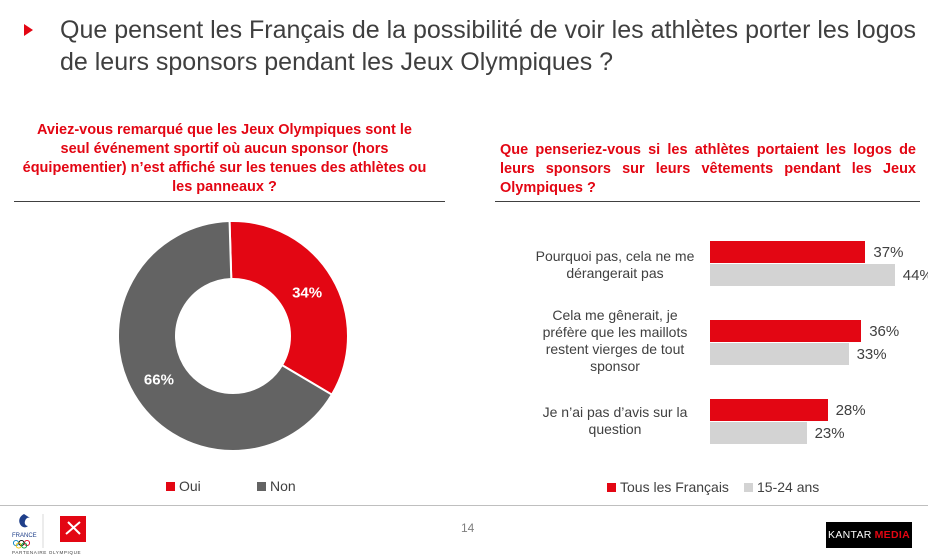 This screenshot has width=928, height=560. Describe the element at coordinates (615, 349) in the screenshot. I see `category-label-line: restent vierges de tout` at that location.